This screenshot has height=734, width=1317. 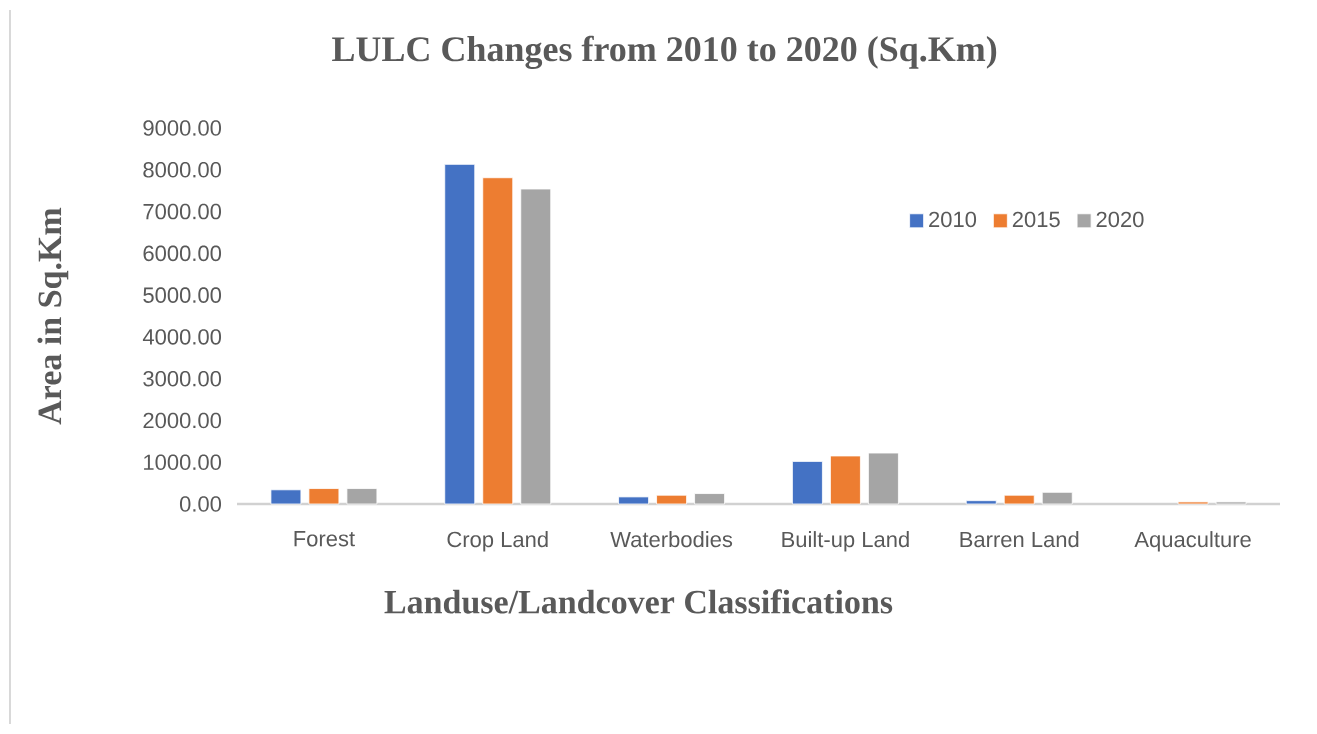 What do you see at coordinates (845, 541) in the screenshot?
I see `x-tick-label: Built-up Land` at bounding box center [845, 541].